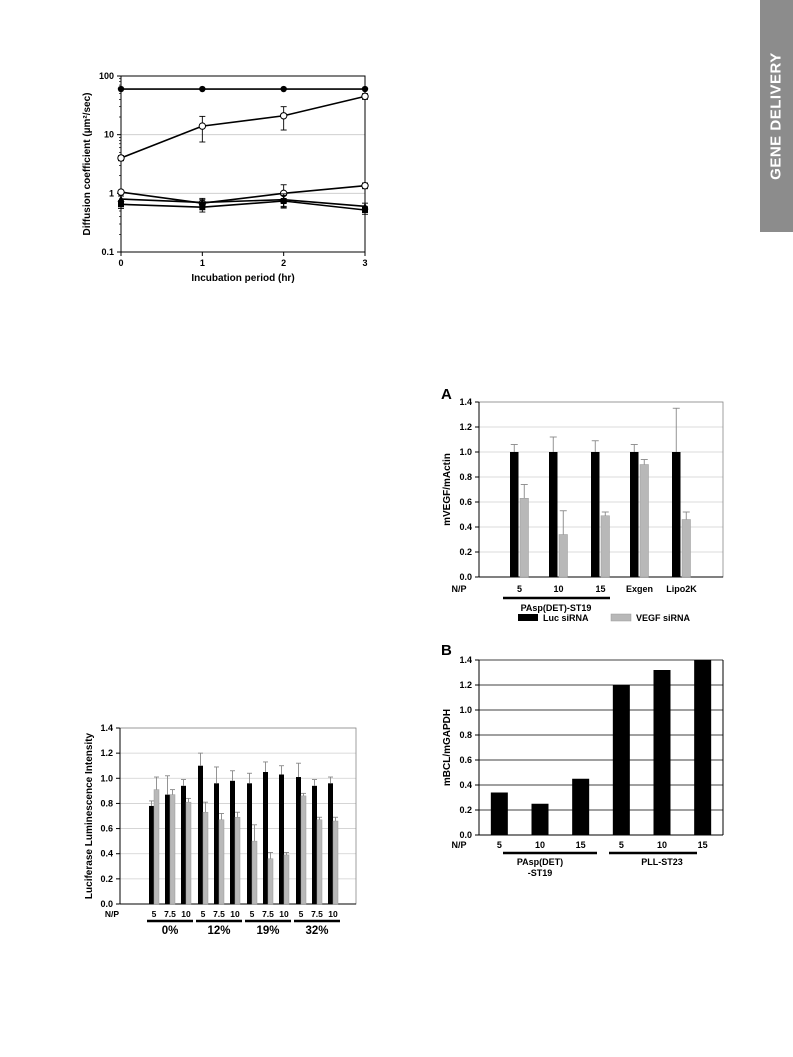 The image size is (793, 1057). I want to click on group-label-line: PLL-ST23, so click(662, 862).